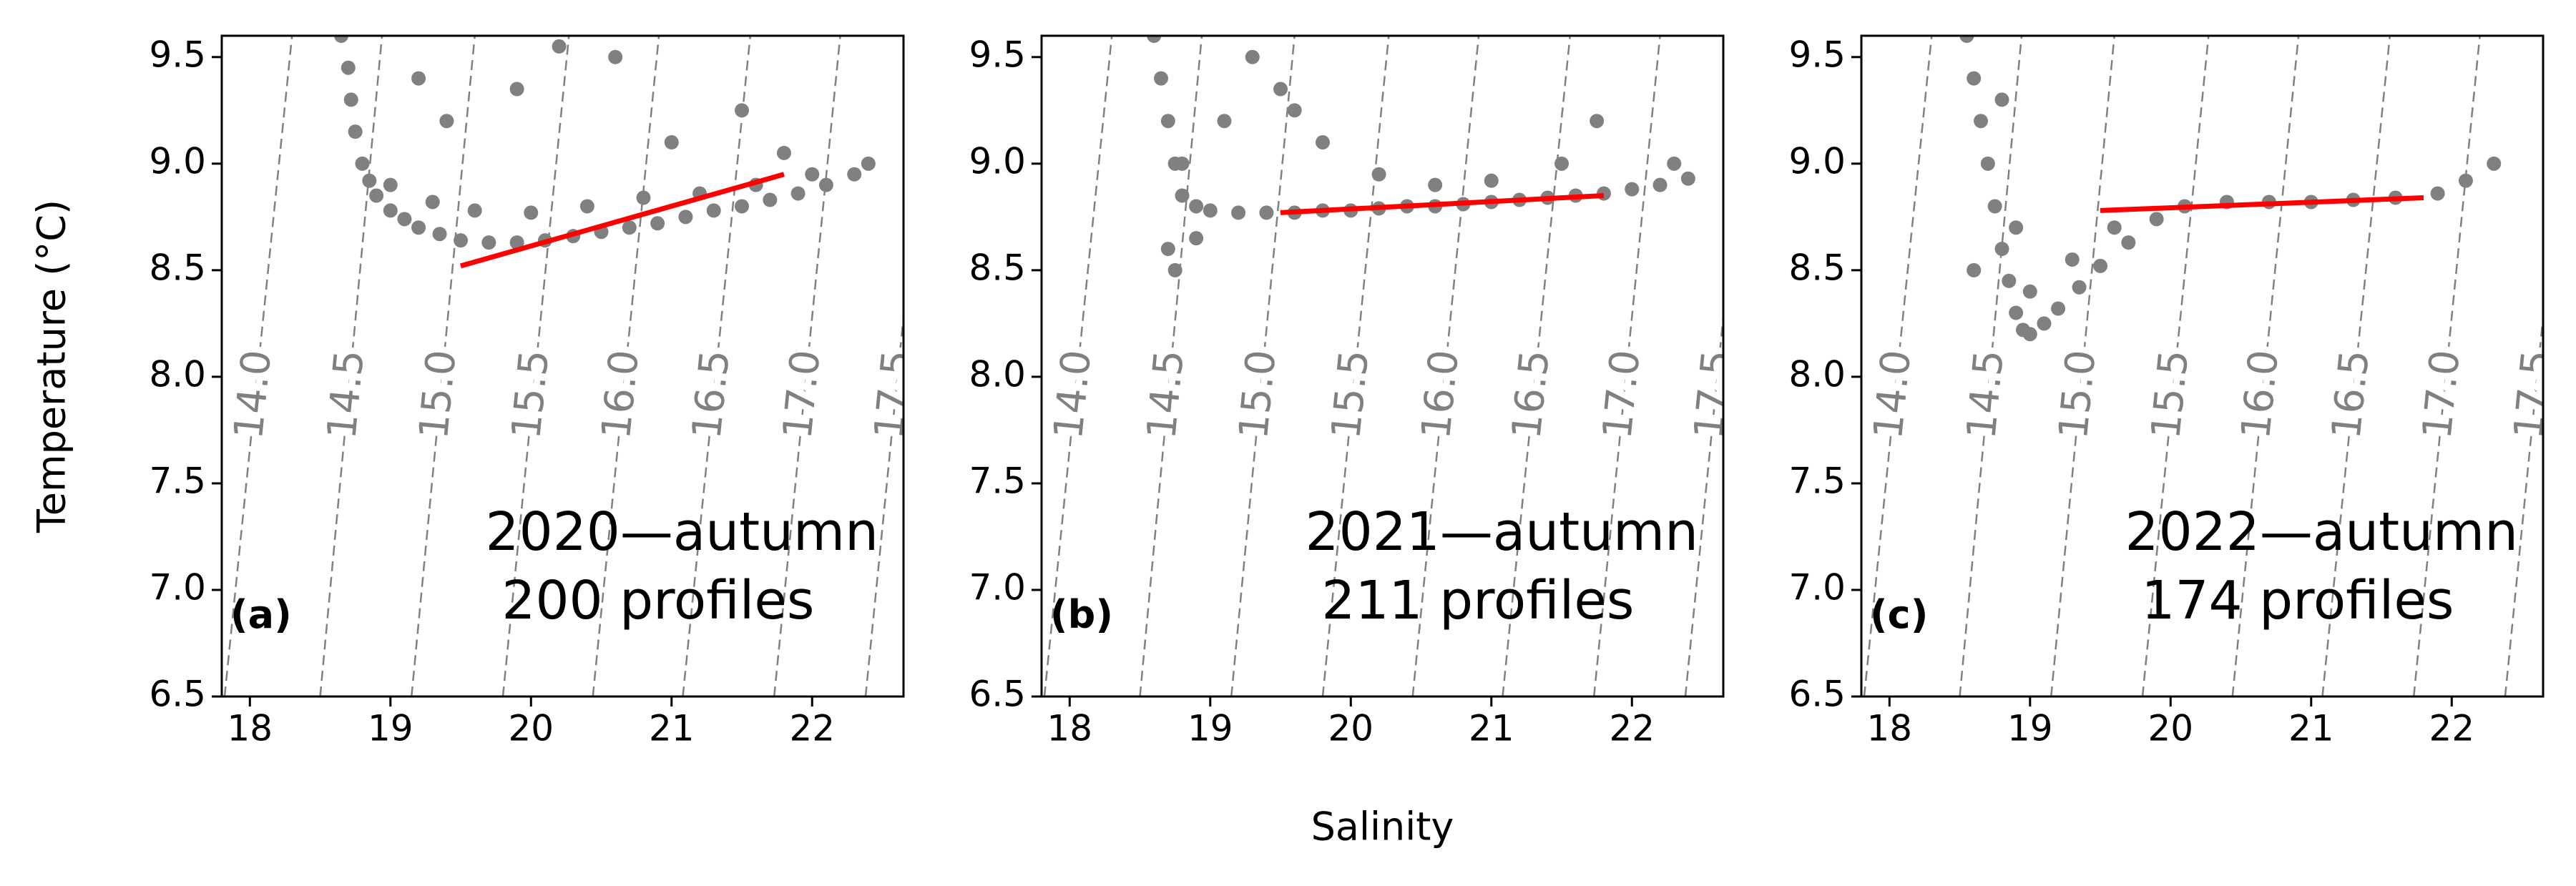  Describe the element at coordinates (2297, 600) in the screenshot. I see `annotation: 174 profiles` at that location.